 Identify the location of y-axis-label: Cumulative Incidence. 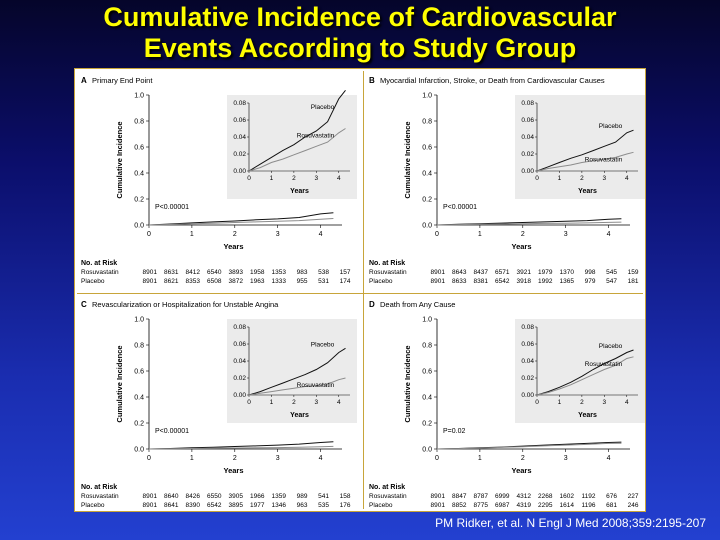
(119, 383).